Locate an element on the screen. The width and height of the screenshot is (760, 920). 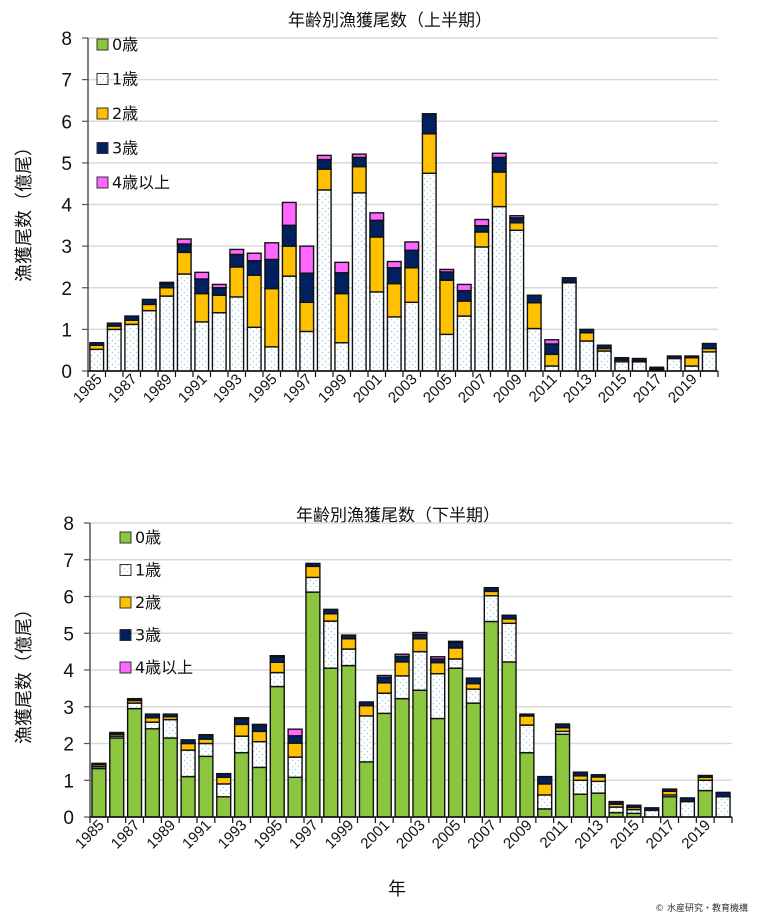
bar-segment-2013-s3 is located at coordinates (587, 331).